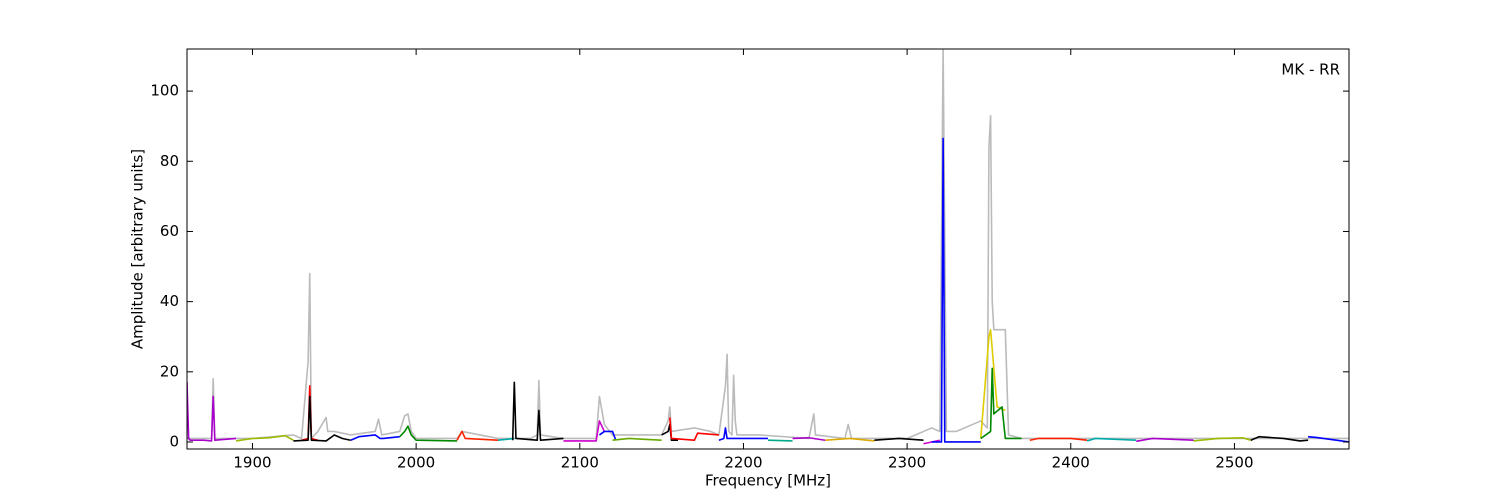 The image size is (1500, 500). I want to click on x-tick-label: 2500, so click(1234, 463).